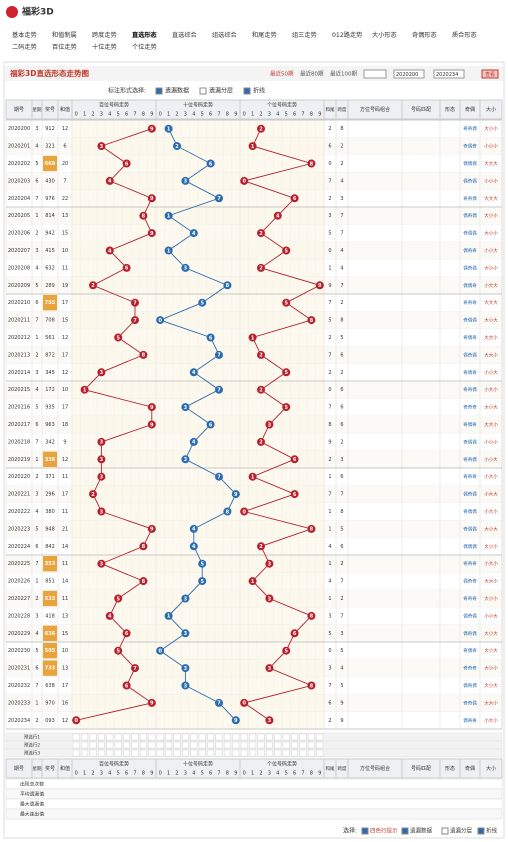 This screenshot has height=842, width=508. Describe the element at coordinates (461, 831) in the screenshot. I see `footer-option: 遗漏分层` at that location.